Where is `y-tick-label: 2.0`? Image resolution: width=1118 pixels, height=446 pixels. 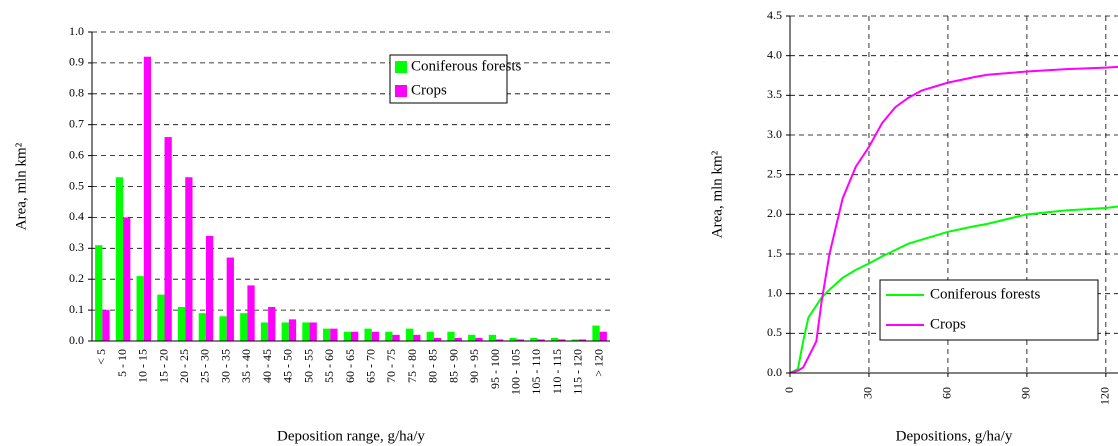 y-tick-label: 2.0 is located at coordinates (774, 213).